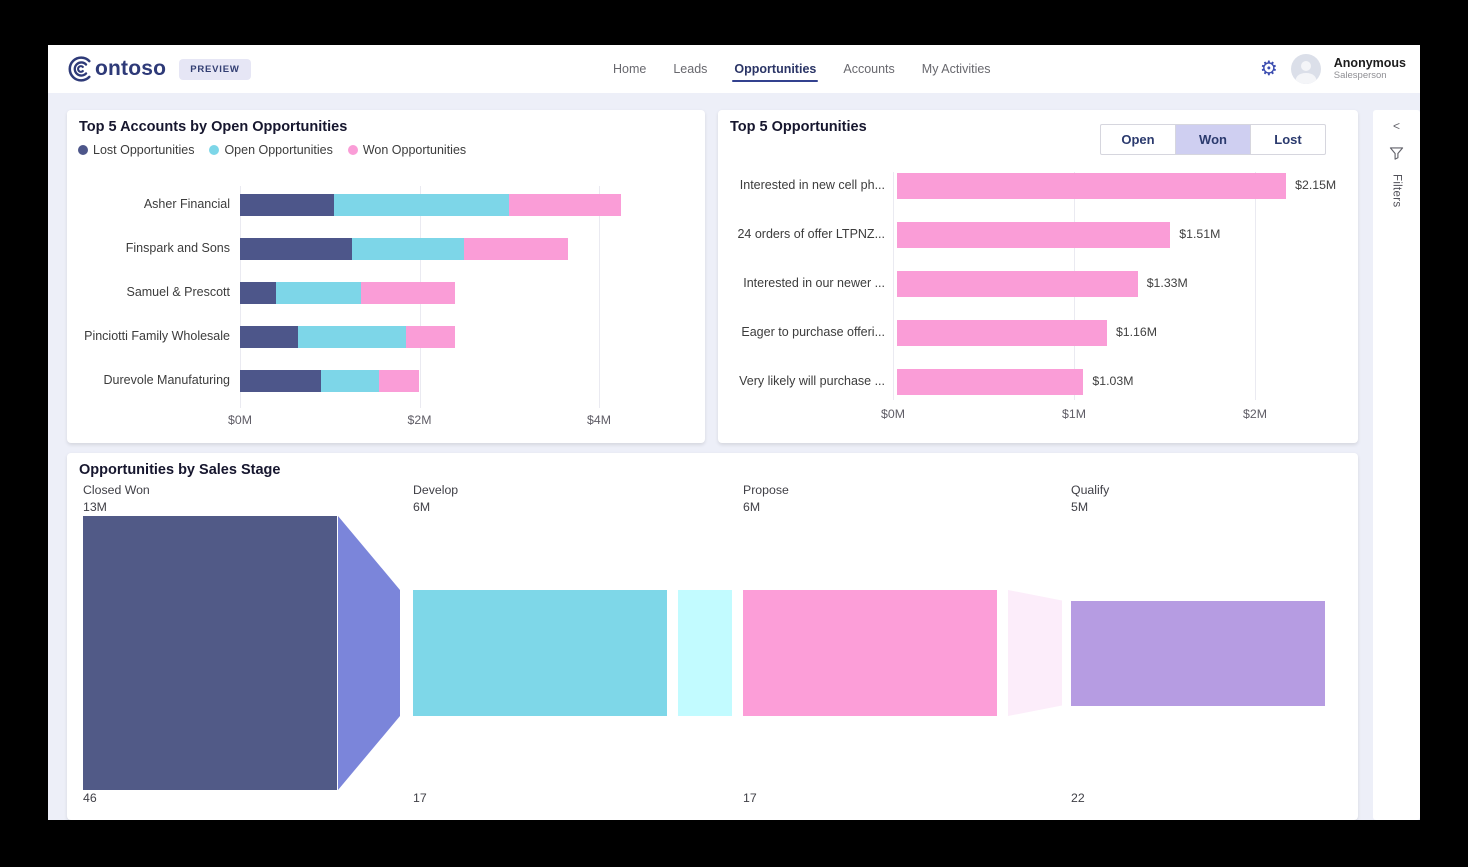  What do you see at coordinates (1092, 186) in the screenshot?
I see `bar-interested-in-new-cell-ph` at bounding box center [1092, 186].